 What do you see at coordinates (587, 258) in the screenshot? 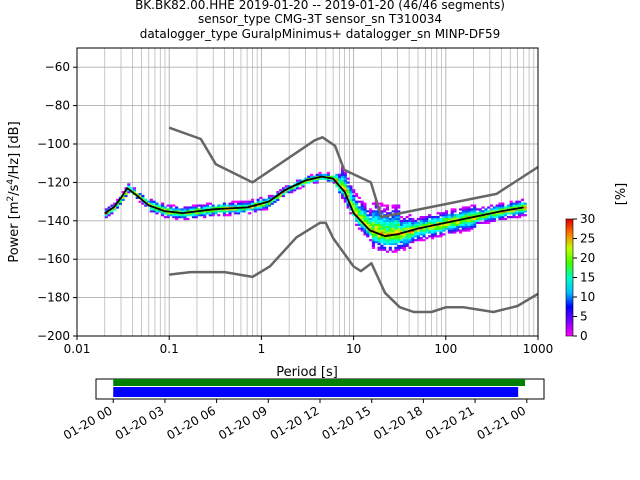
I see `colorbar-tick-label: 20` at bounding box center [587, 258].